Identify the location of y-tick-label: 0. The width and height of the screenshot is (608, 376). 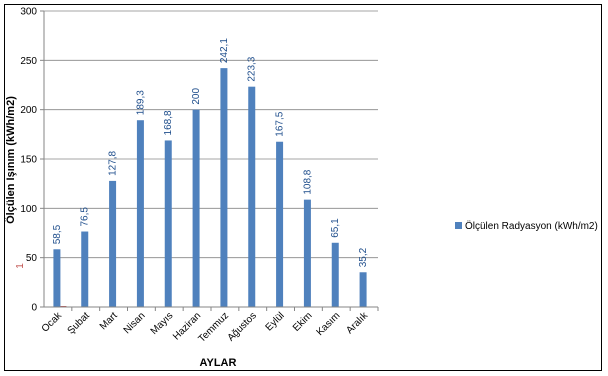
(34, 308).